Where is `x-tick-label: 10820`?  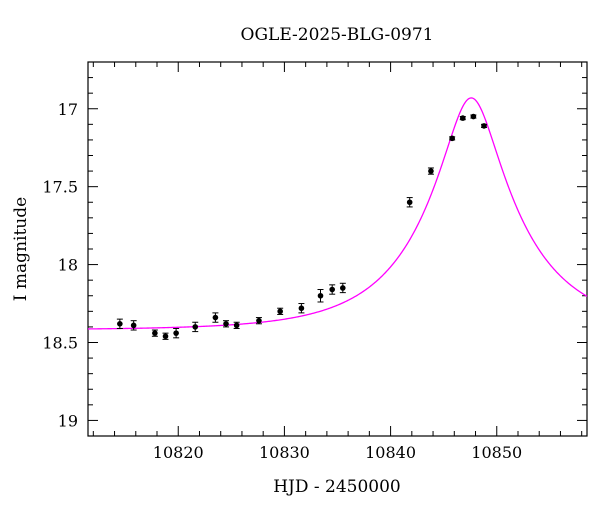 x-tick-label: 10820 is located at coordinates (178, 452).